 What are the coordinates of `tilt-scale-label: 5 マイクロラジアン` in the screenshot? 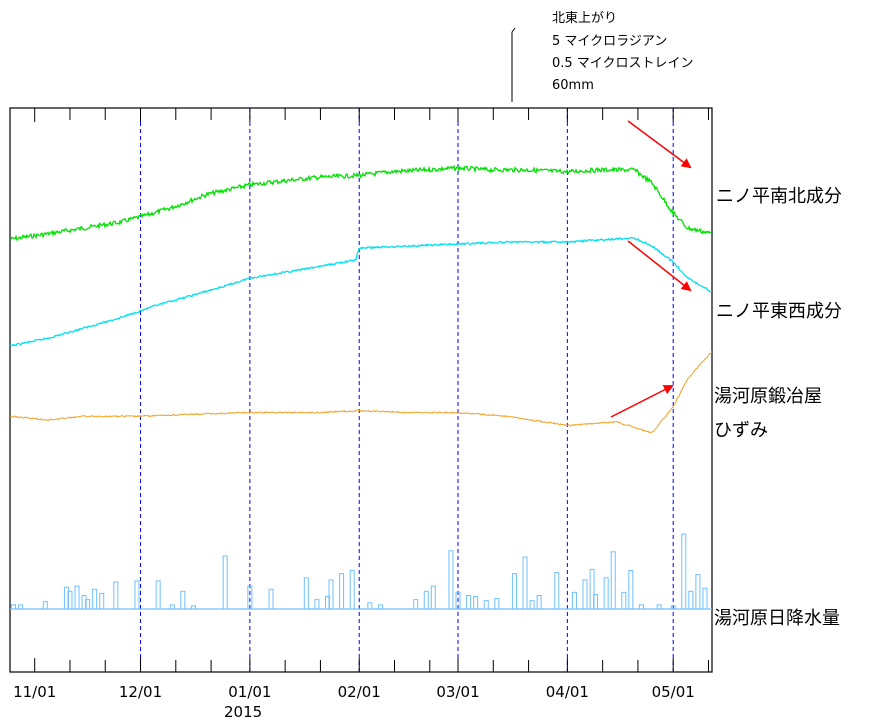 It's located at (609, 41).